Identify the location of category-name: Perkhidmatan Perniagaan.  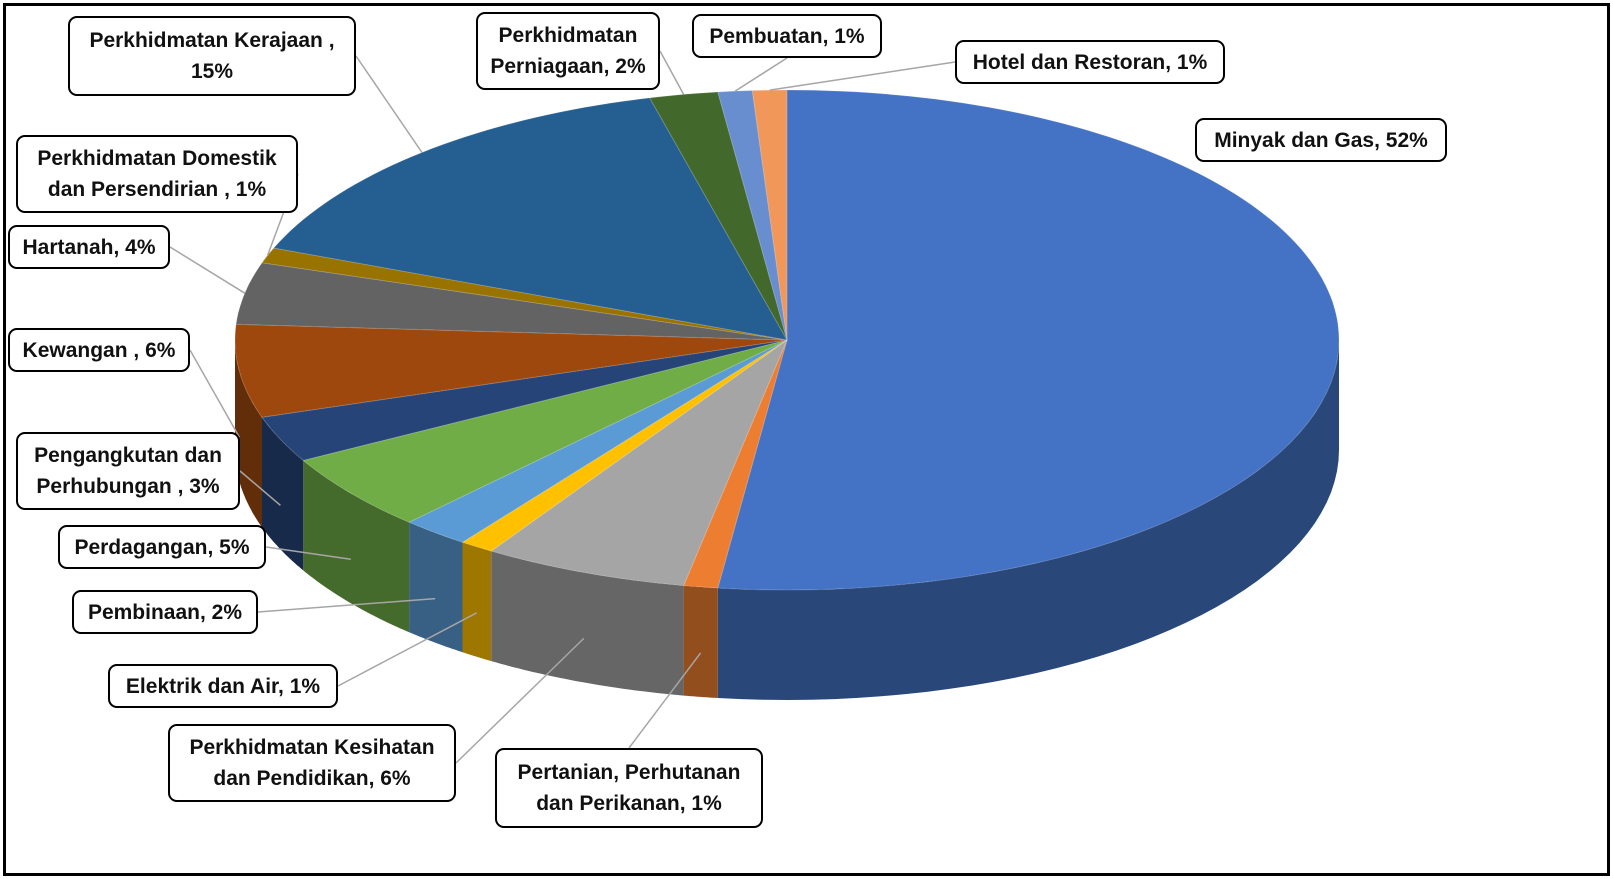
(564, 51).